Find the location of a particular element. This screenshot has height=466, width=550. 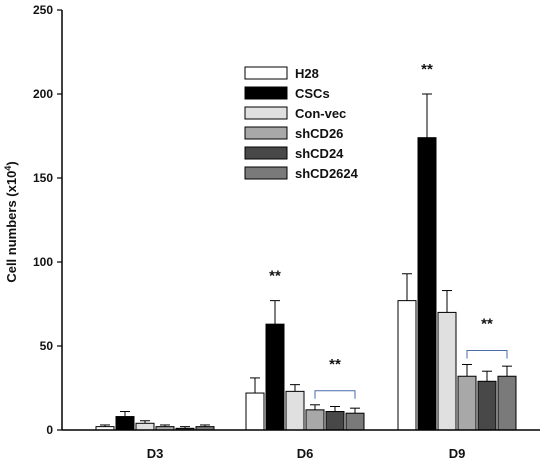

x-tick-label: D3 is located at coordinates (155, 453).